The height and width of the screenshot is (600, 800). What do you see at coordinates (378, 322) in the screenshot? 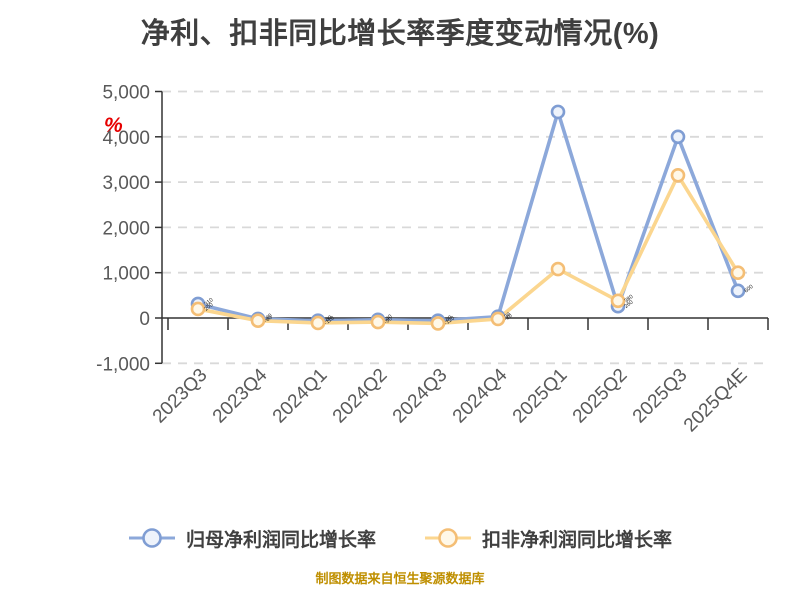
I see `data-point-non-gaap-2024Q2` at bounding box center [378, 322].